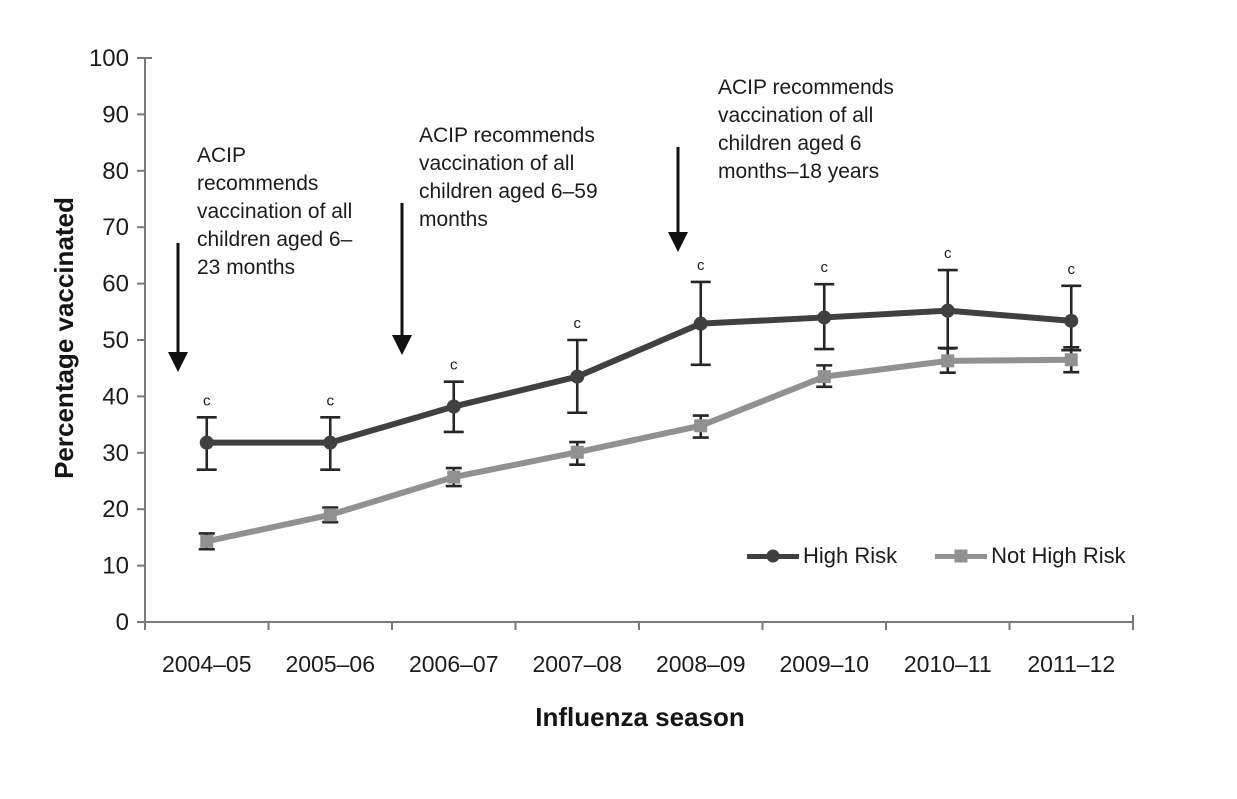  I want to click on annotation-arrows, so click(428, 259).